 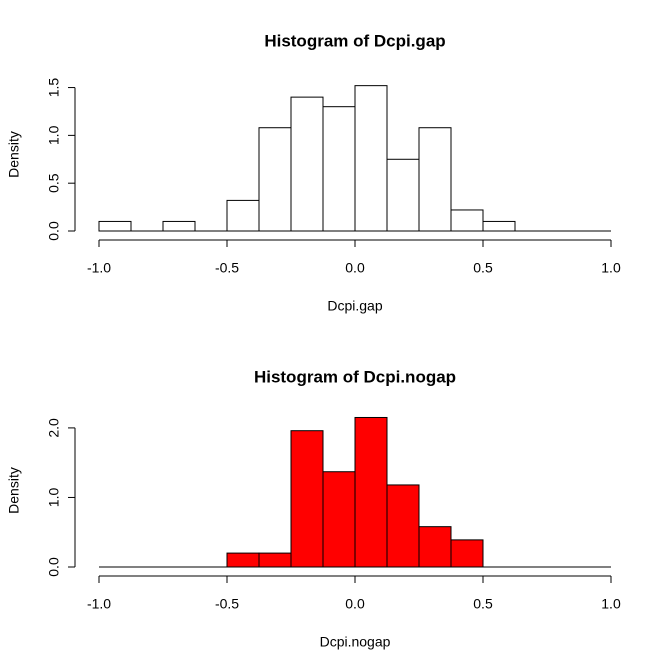 What do you see at coordinates (354, 306) in the screenshot?
I see `x-axis-label: Dcpi.gap` at bounding box center [354, 306].